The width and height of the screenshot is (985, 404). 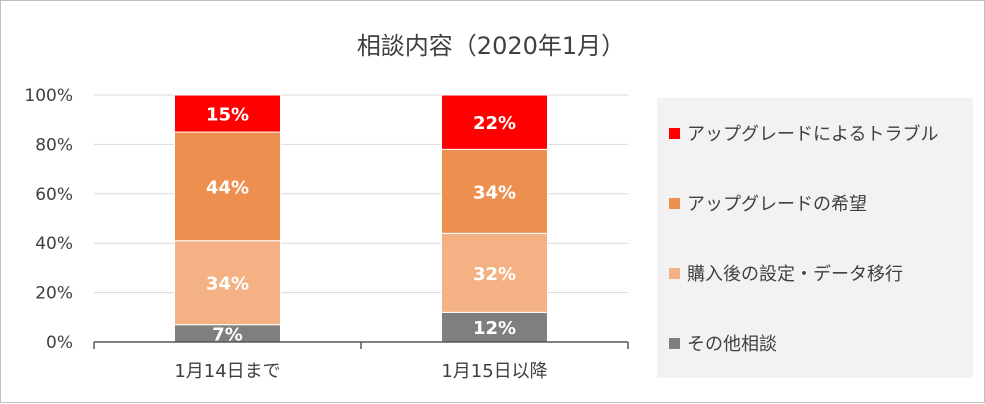 I want to click on legend-label: その他相談, so click(x=732, y=344).